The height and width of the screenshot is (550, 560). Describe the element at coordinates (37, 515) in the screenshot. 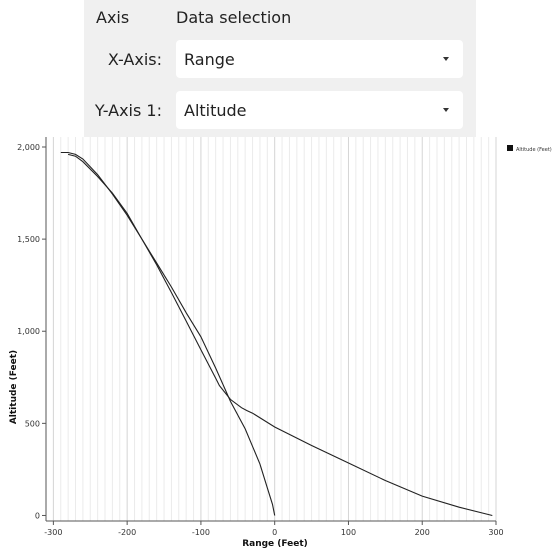

I see `y-tick-label: 0` at that location.